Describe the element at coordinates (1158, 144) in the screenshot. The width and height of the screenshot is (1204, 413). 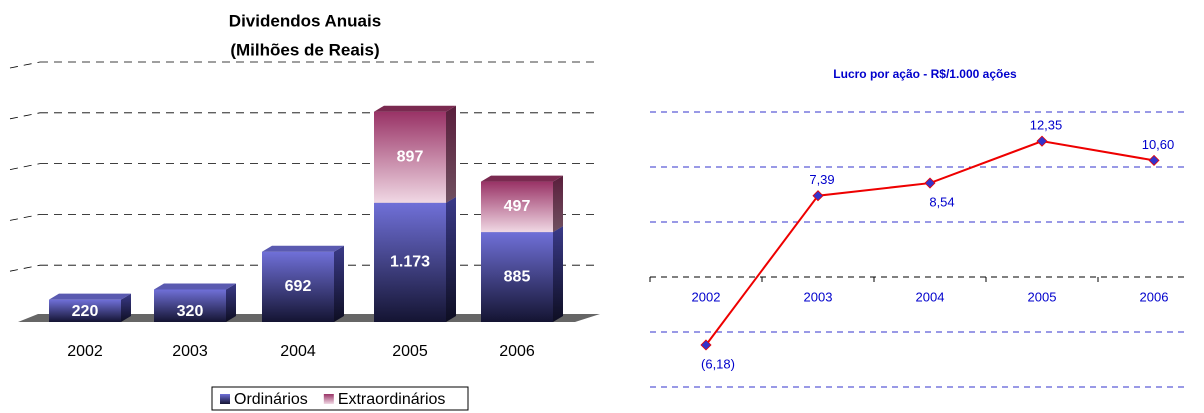
I see `data-label: 10,60` at that location.